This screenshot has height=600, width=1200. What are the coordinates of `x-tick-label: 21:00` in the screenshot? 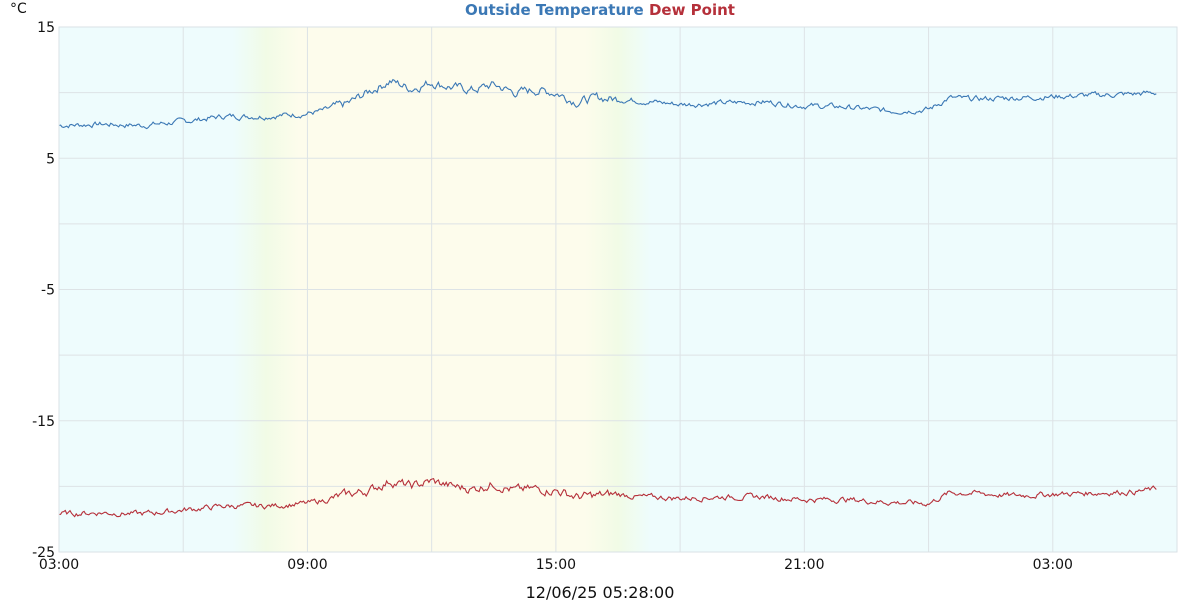 It's located at (804, 565).